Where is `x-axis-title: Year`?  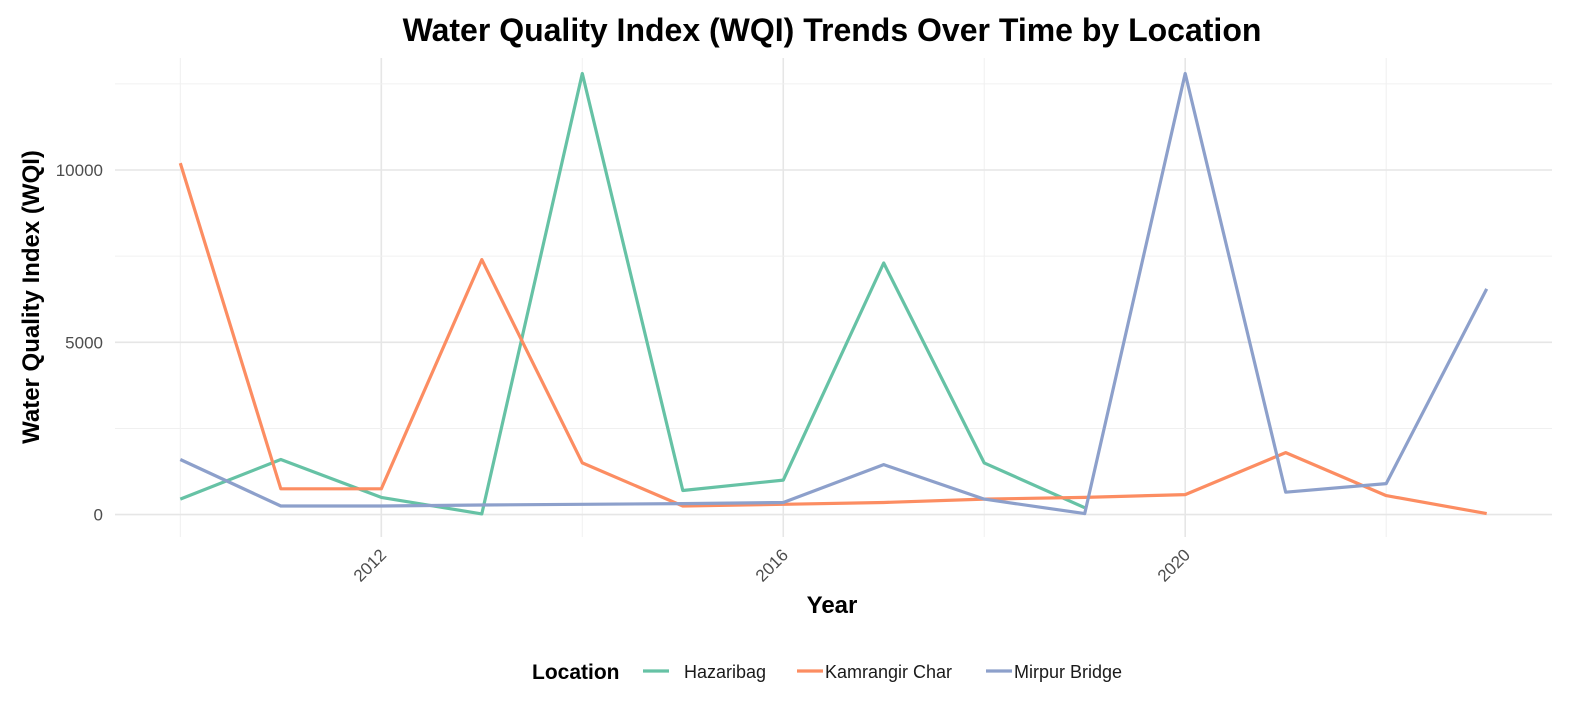
x-axis-title: Year is located at coordinates (832, 605).